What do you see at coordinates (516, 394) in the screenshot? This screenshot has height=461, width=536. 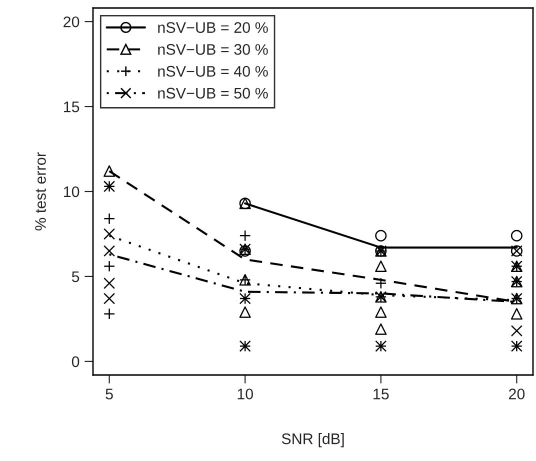 I see `x-tick-label: 20` at bounding box center [516, 394].